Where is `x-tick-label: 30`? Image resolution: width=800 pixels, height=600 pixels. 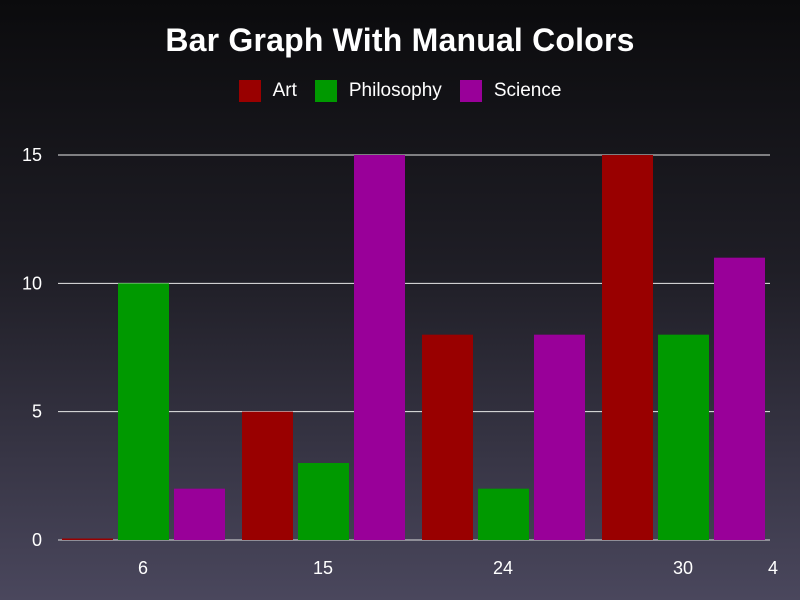
x-tick-label: 30 is located at coordinates (683, 568).